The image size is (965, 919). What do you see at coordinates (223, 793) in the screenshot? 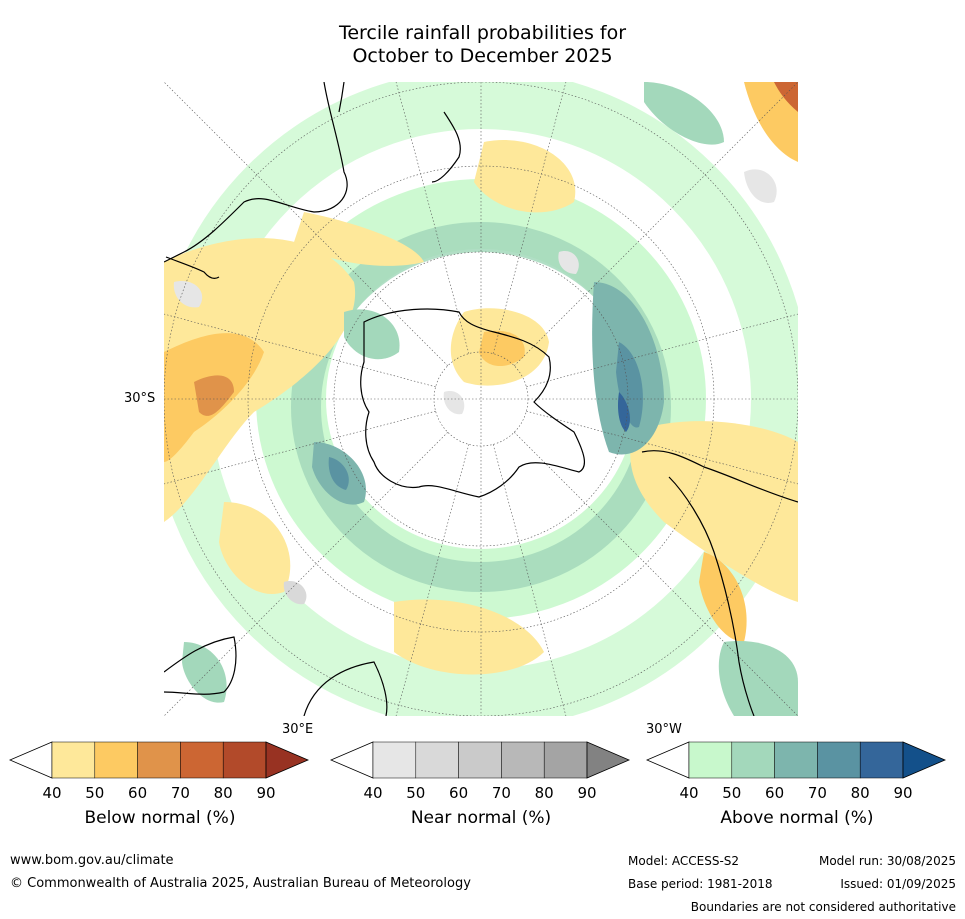
I see `below-tick-80: 80` at bounding box center [223, 793].